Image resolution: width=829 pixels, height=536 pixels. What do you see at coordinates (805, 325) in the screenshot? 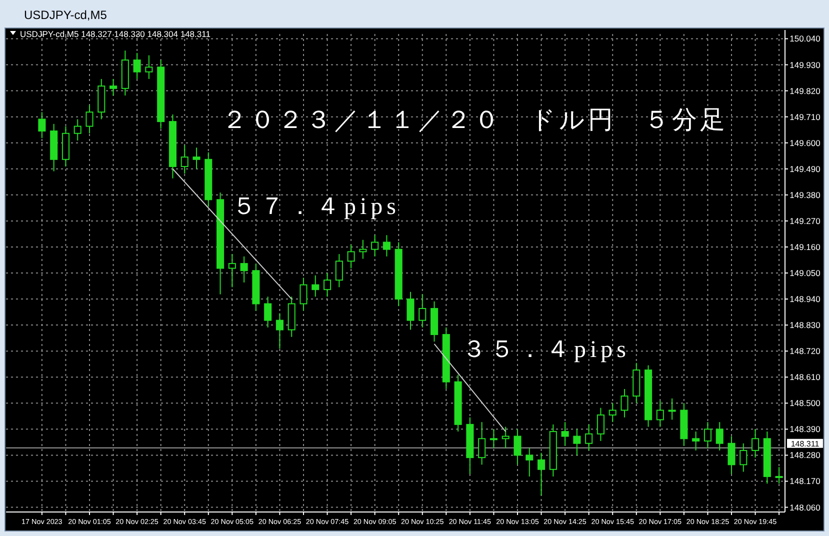
I see `y-tick-label: 148.830` at bounding box center [805, 325].